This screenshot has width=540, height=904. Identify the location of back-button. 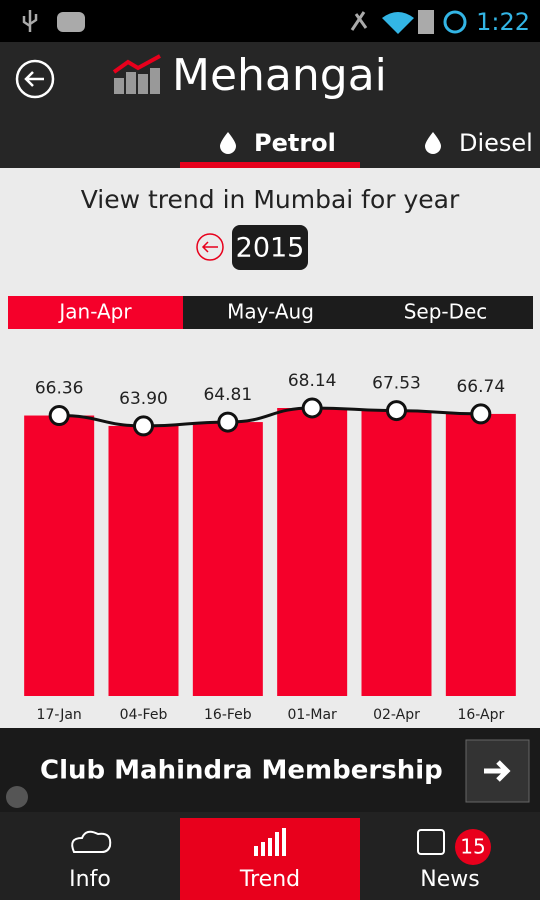
(35, 79).